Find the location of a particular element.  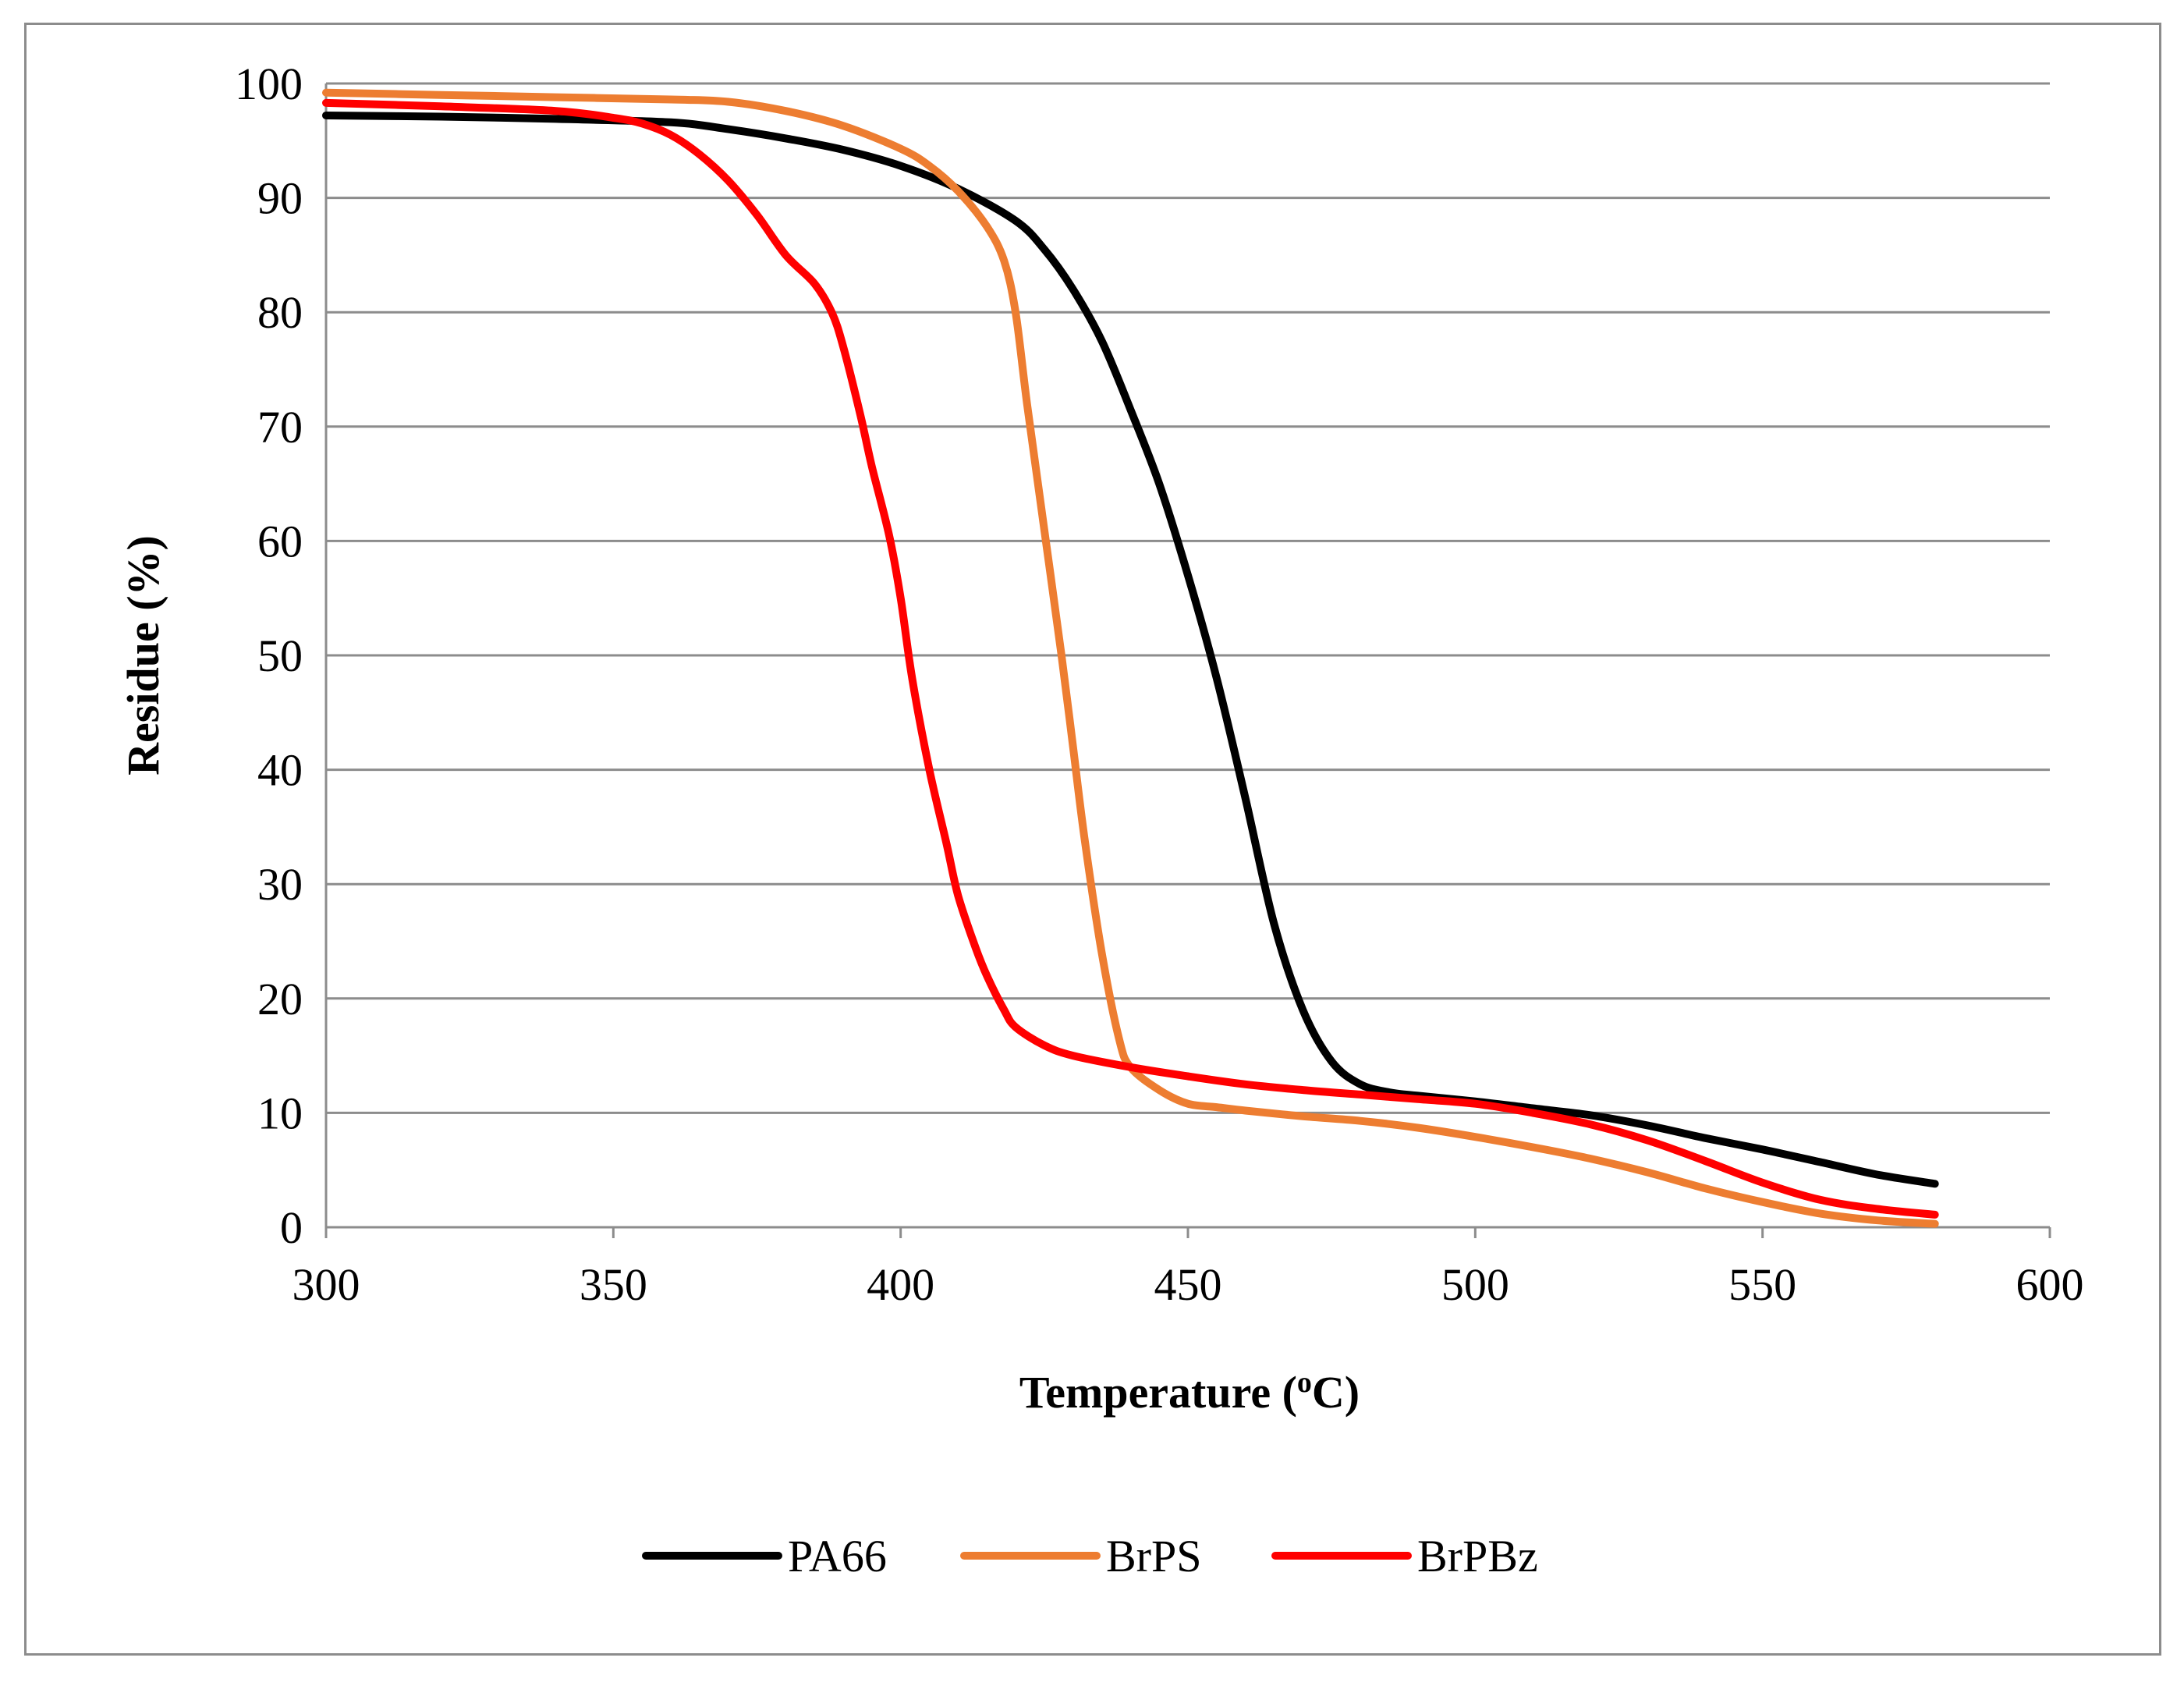

y-tick-label: 100 is located at coordinates (269, 84).